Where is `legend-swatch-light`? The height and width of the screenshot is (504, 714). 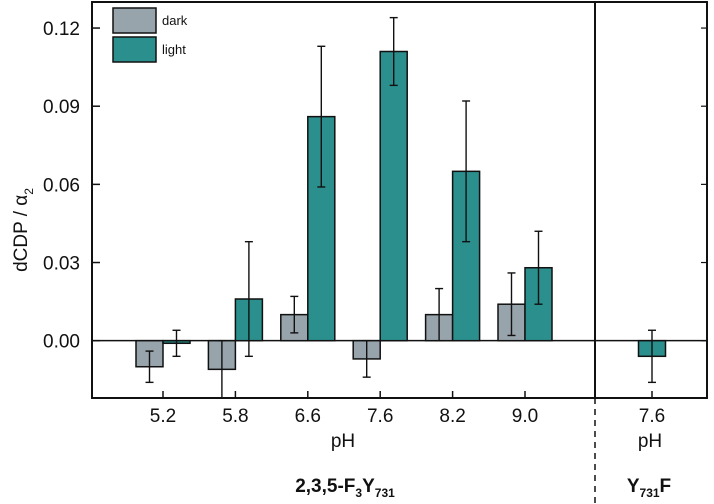
legend-swatch-light is located at coordinates (134, 49).